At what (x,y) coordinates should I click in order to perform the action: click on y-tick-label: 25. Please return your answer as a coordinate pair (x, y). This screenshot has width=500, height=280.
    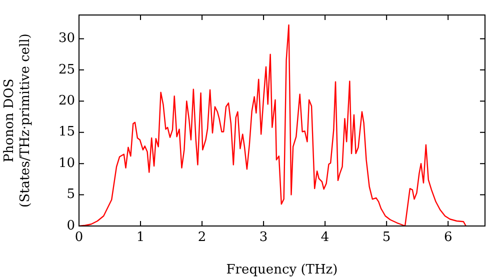
    Looking at the image, I should click on (66, 70).